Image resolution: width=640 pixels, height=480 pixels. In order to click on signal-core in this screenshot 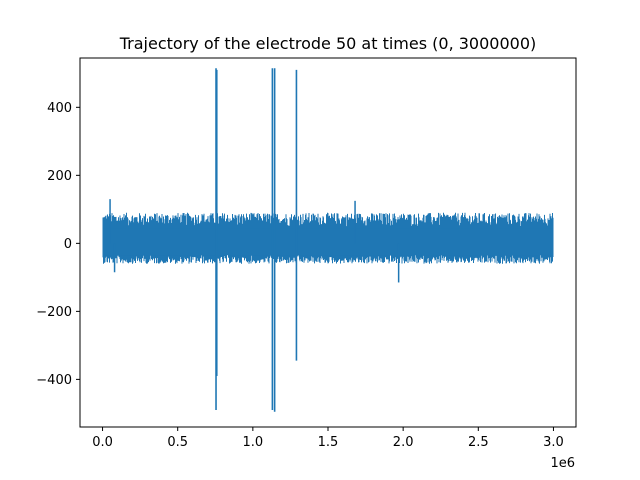, I will do `click(328, 242)`.